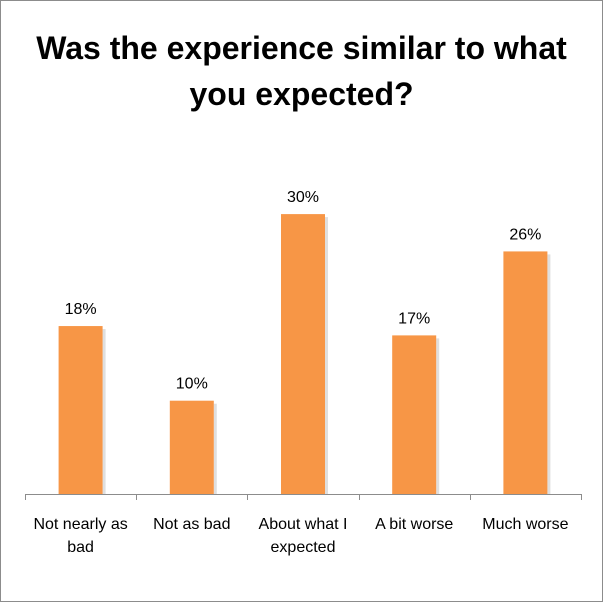 The image size is (603, 602). I want to click on category-label-1: Not as bad, so click(191, 524).